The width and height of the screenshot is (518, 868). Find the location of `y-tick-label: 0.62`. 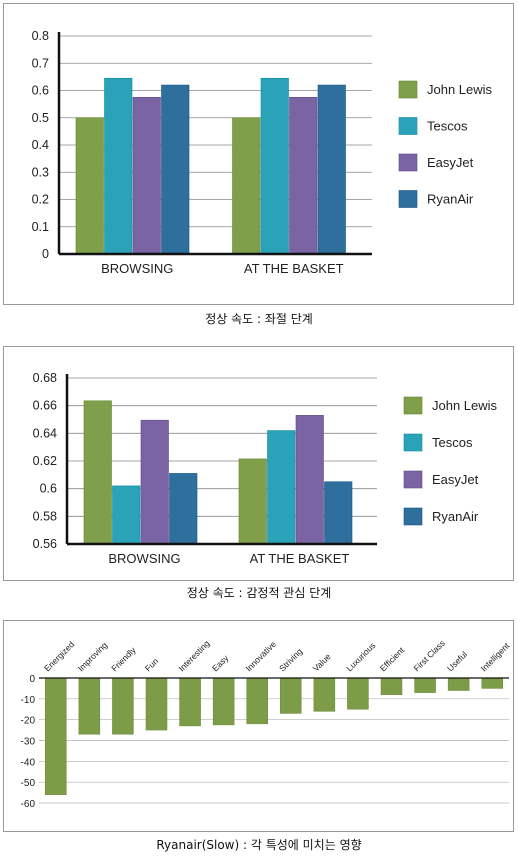

y-tick-label: 0.62 is located at coordinates (45, 461).